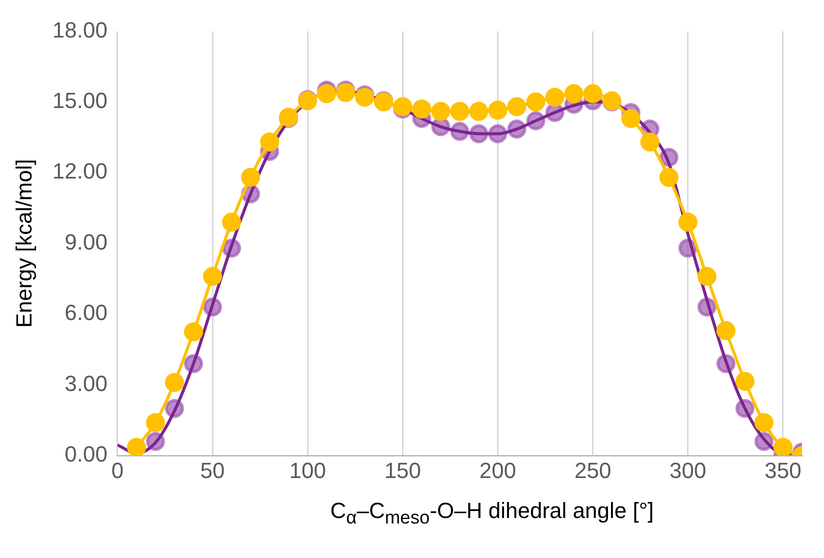 Image resolution: width=824 pixels, height=558 pixels. What do you see at coordinates (86, 383) in the screenshot?
I see `y-tick-label: 3.00` at bounding box center [86, 383].